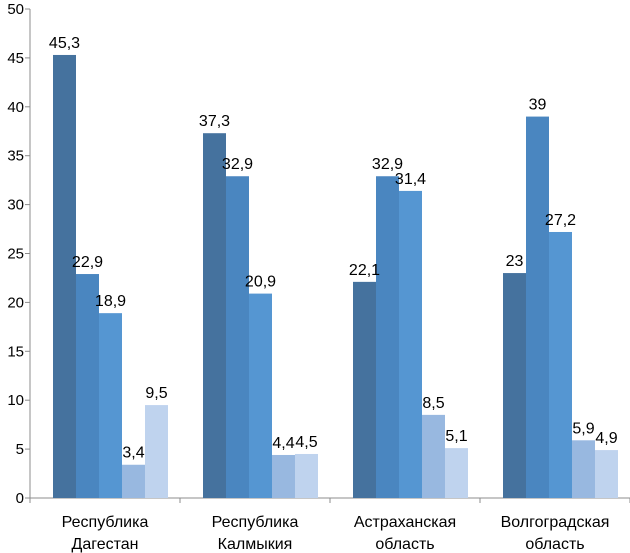 This screenshot has height=553, width=630. Describe the element at coordinates (15, 254) in the screenshot. I see `y-tick-label: 25` at that location.